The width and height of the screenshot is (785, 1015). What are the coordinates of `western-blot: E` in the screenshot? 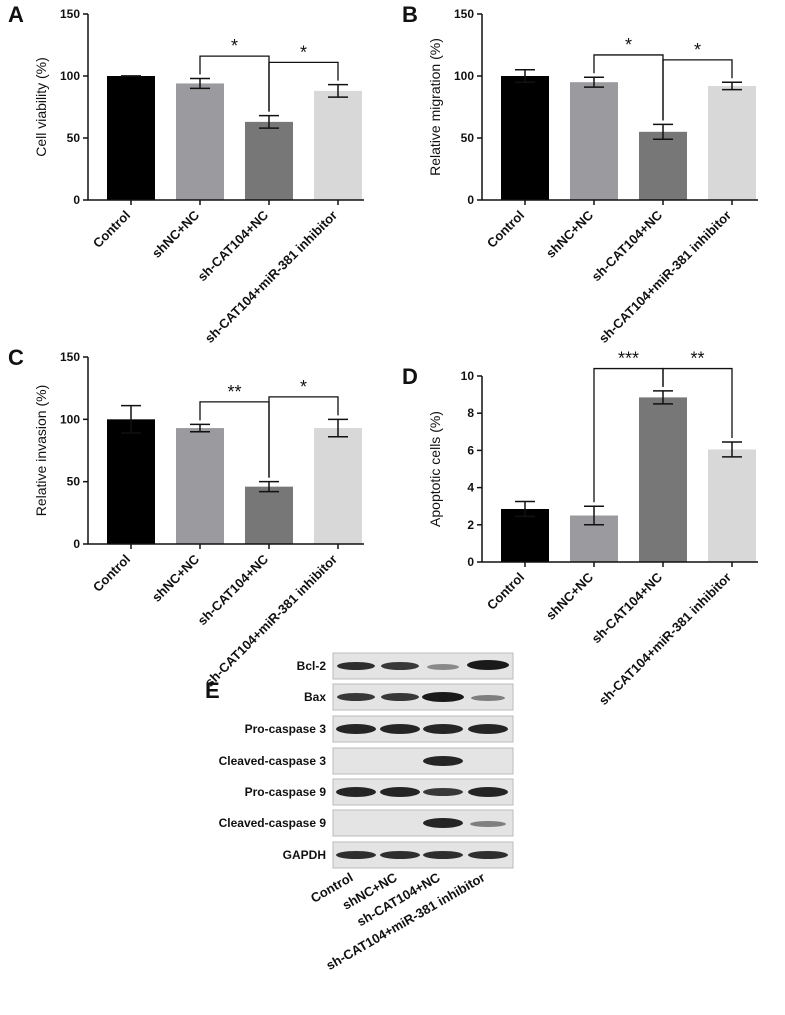 It's located at (359, 760).